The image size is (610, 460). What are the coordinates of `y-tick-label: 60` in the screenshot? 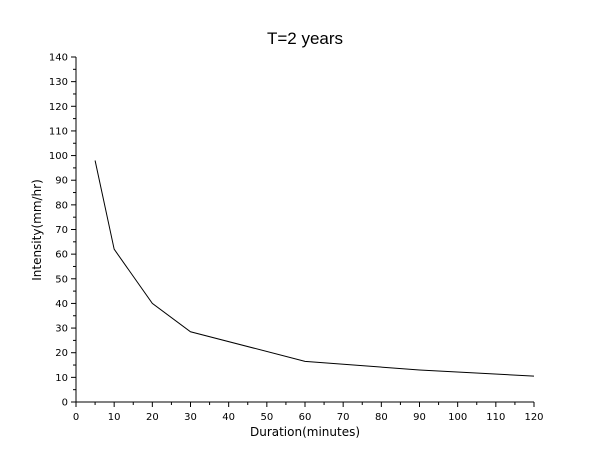 It's located at (61, 255).